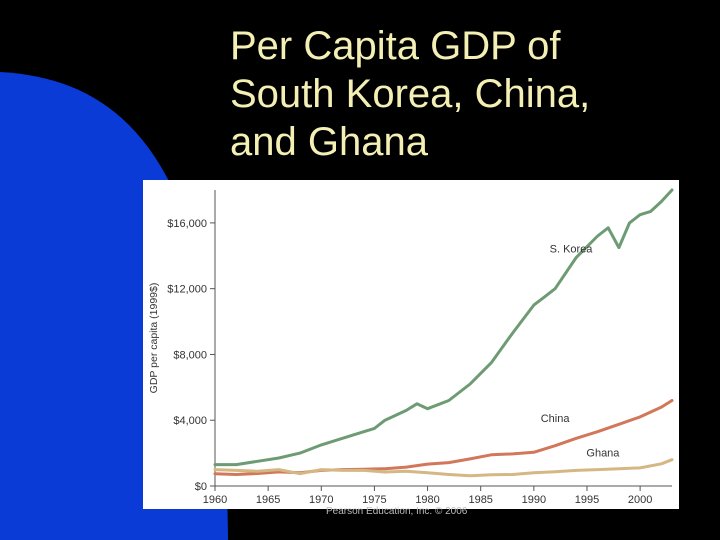 This screenshot has width=720, height=540. What do you see at coordinates (201, 487) in the screenshot?
I see `y-tick-label: $0` at bounding box center [201, 487].